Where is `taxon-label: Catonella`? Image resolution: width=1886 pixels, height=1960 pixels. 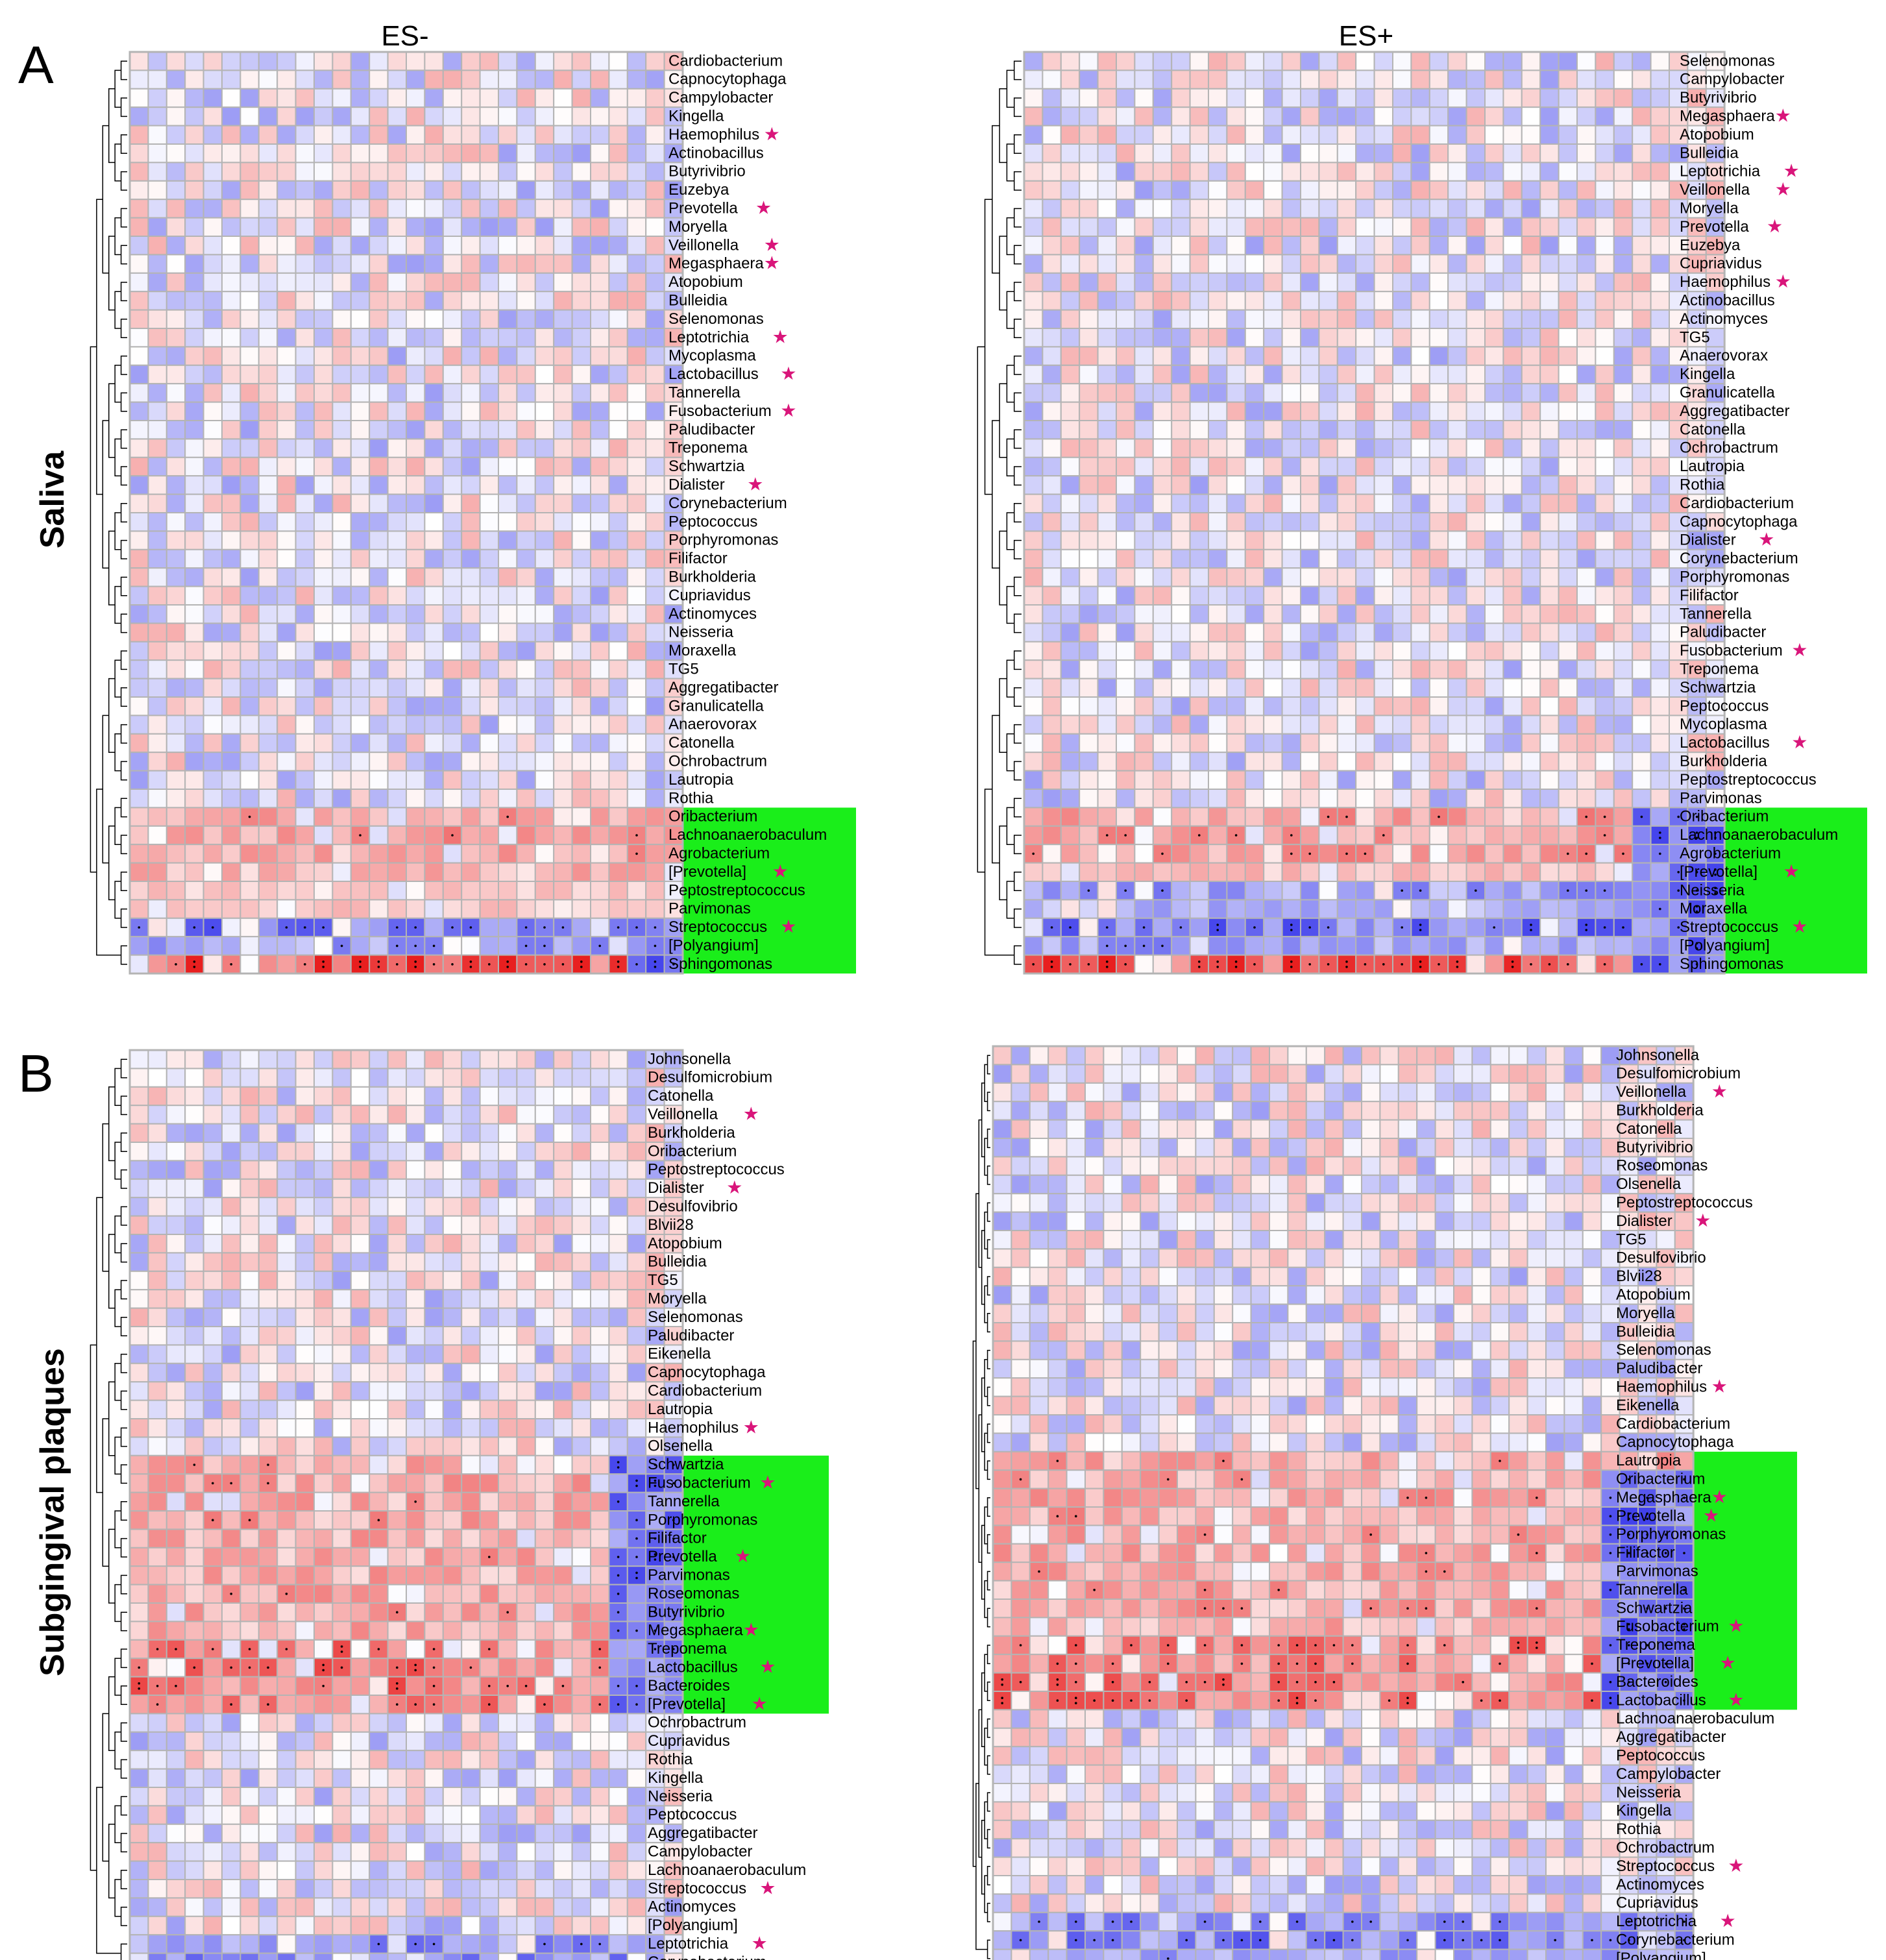 taxon-label: Catonella is located at coordinates (1713, 429).